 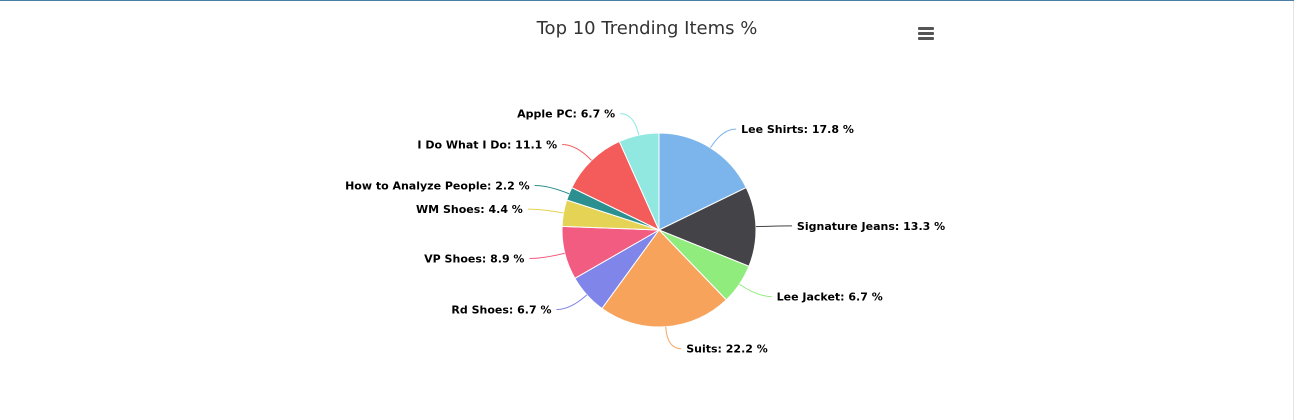 I want to click on context-menu-button, so click(x=926, y=34).